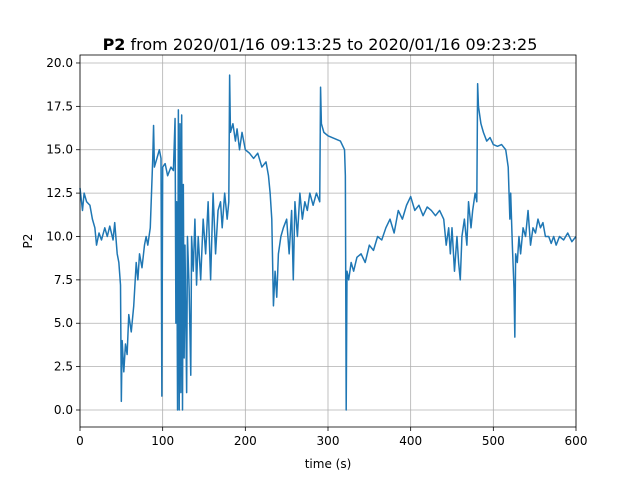 The width and height of the screenshot is (640, 480). What do you see at coordinates (493, 441) in the screenshot?
I see `x-tick-label: 500` at bounding box center [493, 441].